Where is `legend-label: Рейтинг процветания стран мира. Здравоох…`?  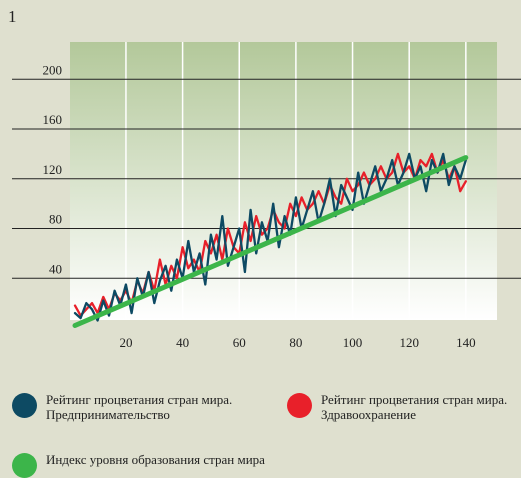 legend-label: Рейтинг процветания стран мира. Здравоох… is located at coordinates (414, 407).